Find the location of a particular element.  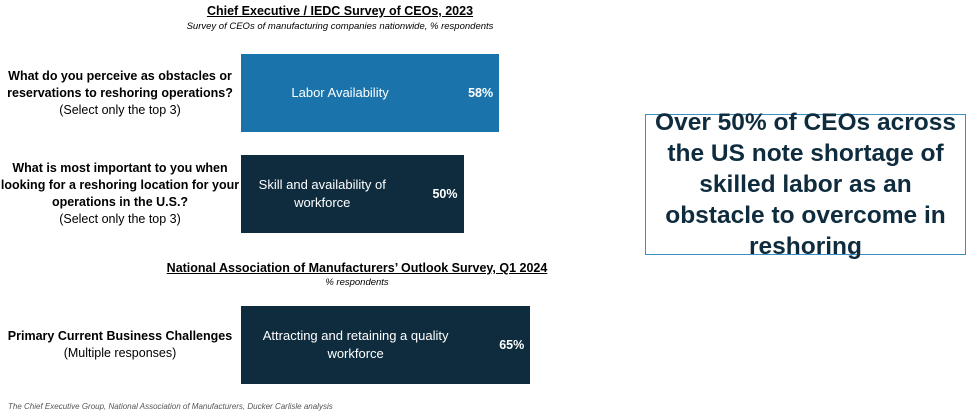

value-label: 50% is located at coordinates (445, 194).